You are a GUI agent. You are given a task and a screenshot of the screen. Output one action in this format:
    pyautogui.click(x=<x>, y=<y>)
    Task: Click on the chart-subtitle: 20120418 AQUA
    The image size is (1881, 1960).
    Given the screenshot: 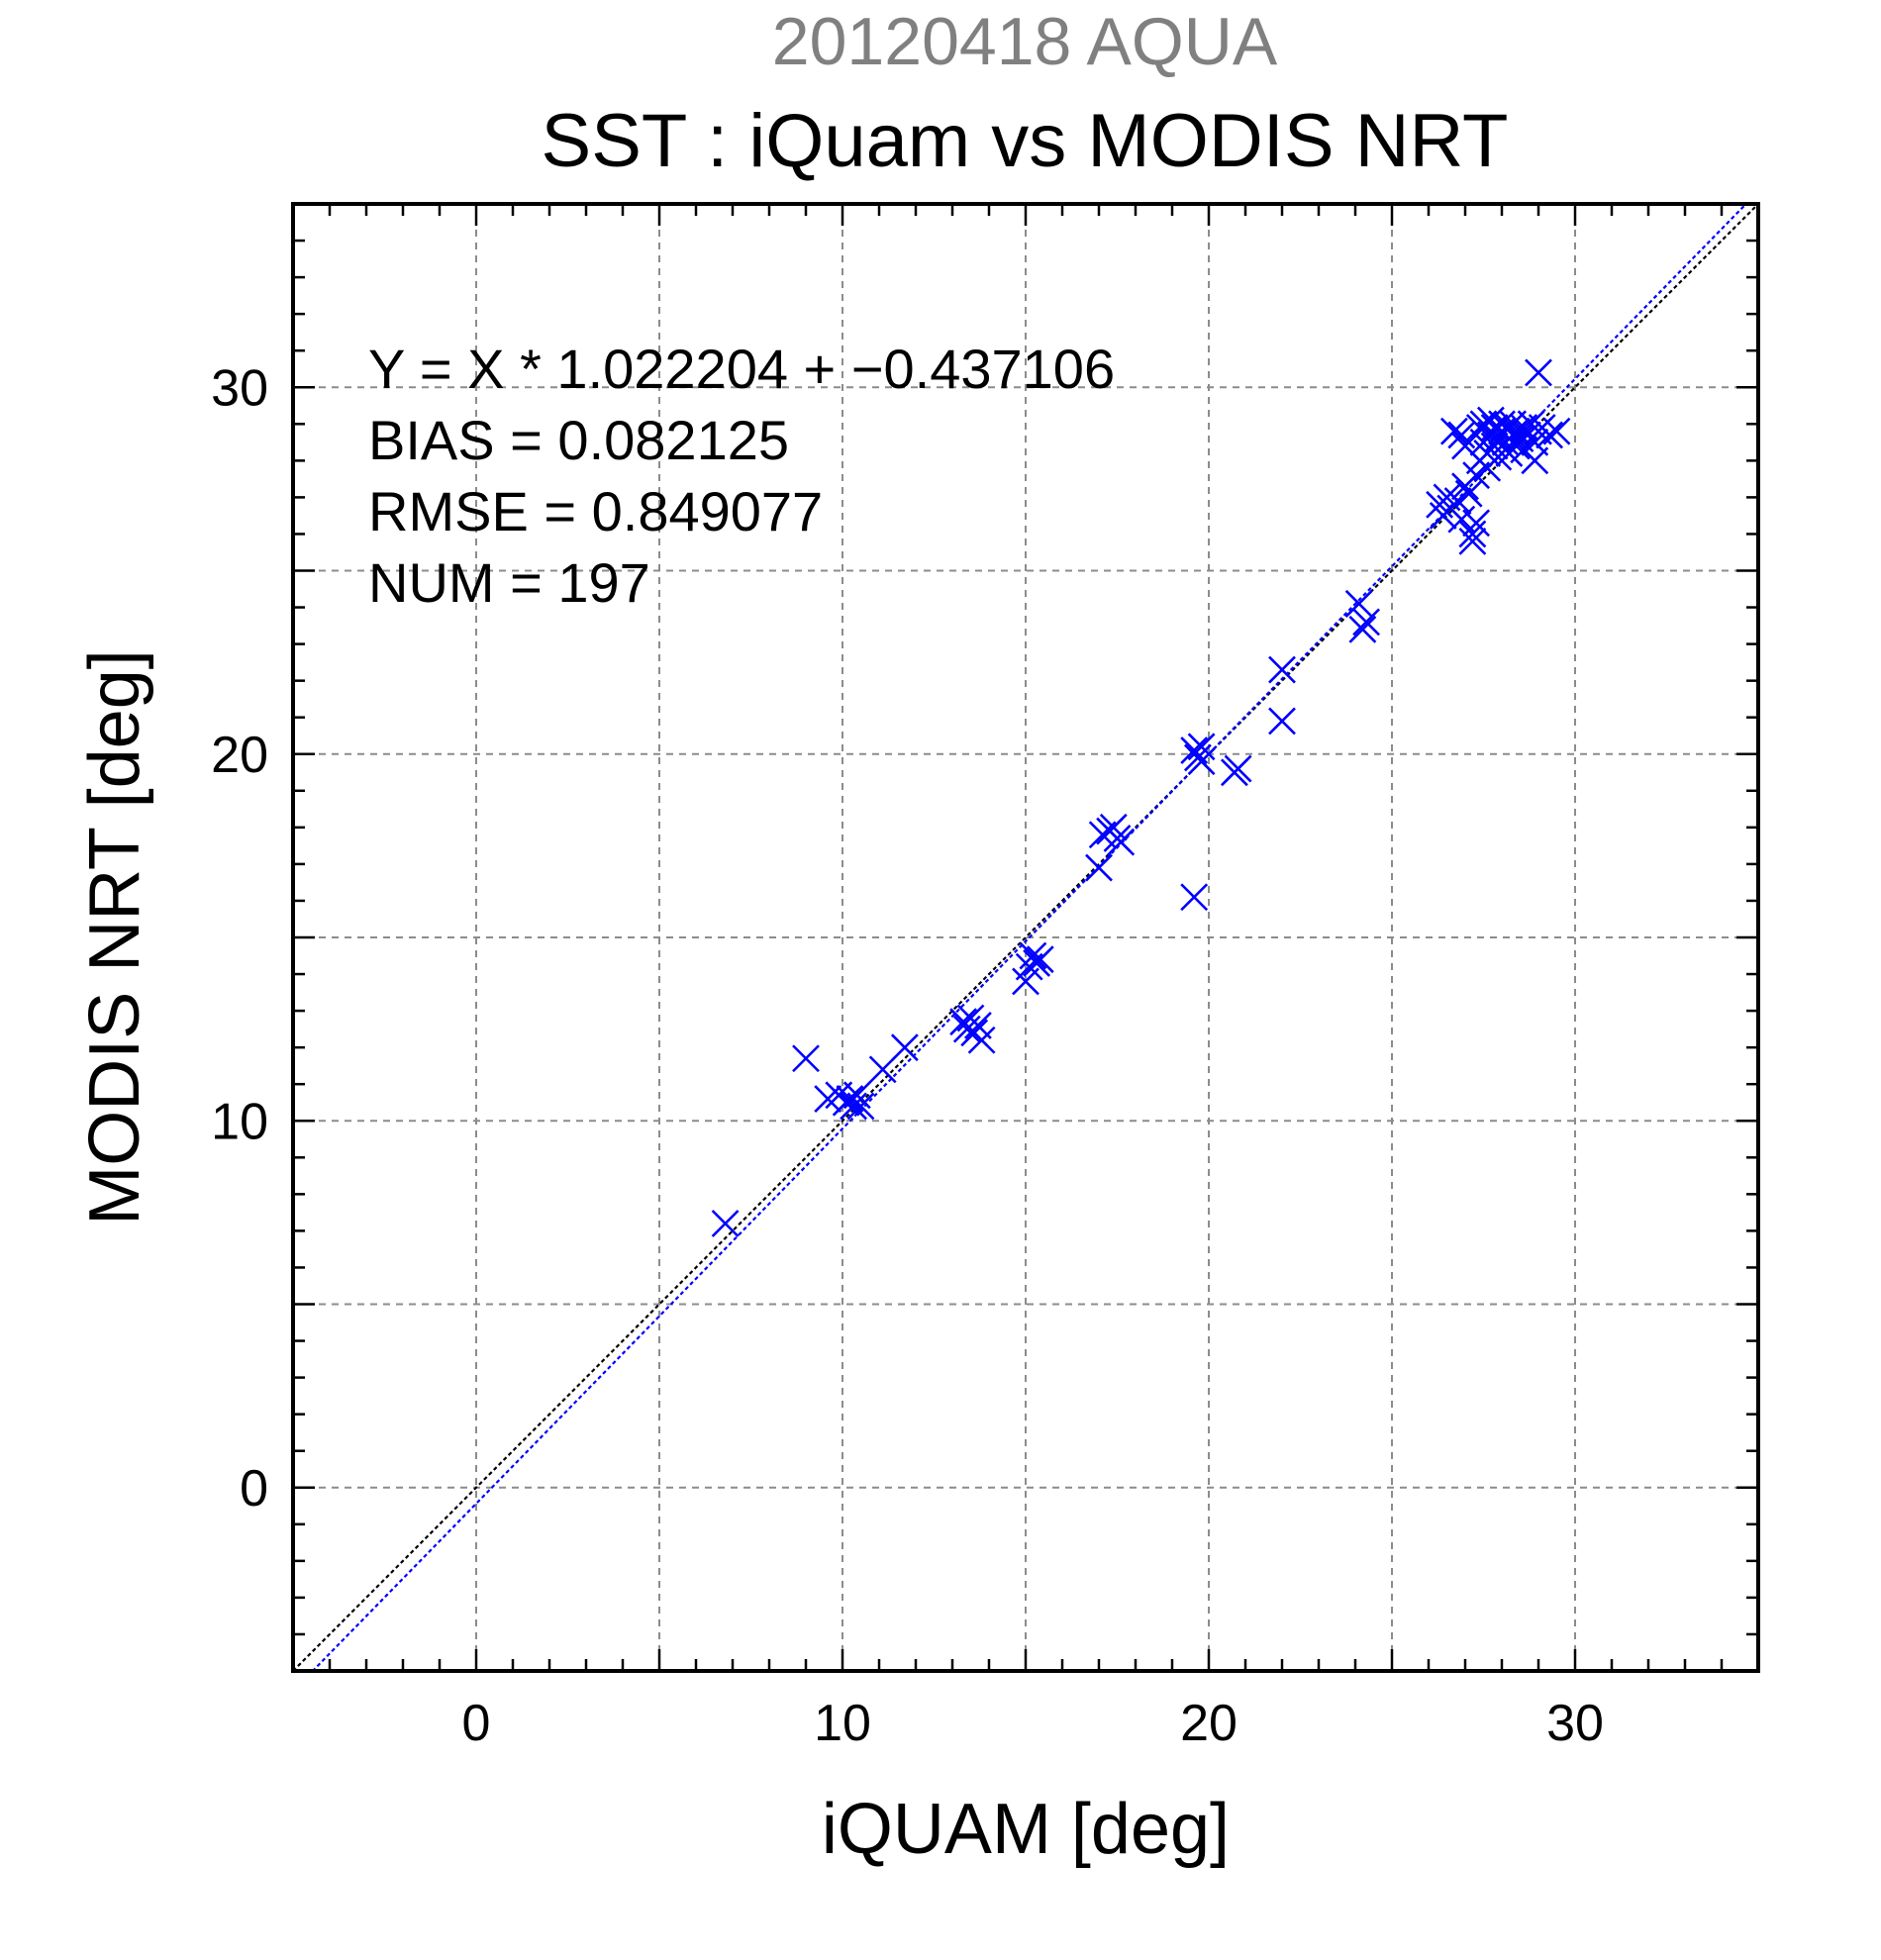 What is the action you would take?
    pyautogui.click(x=1025, y=41)
    